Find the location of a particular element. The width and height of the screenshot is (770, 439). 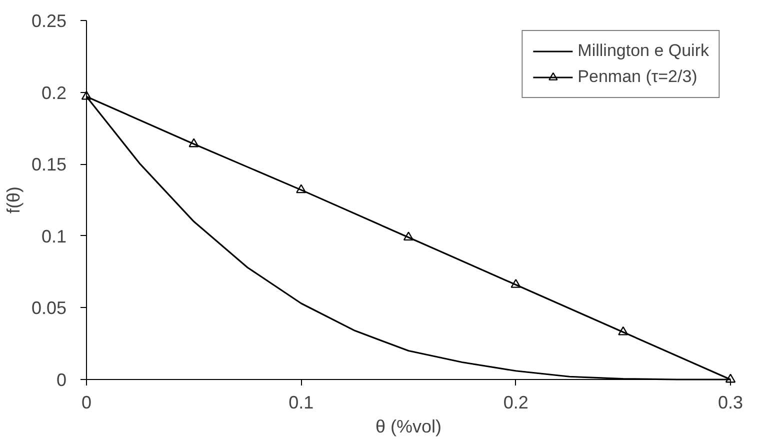

y-tick-label: 0.25 is located at coordinates (49, 21).